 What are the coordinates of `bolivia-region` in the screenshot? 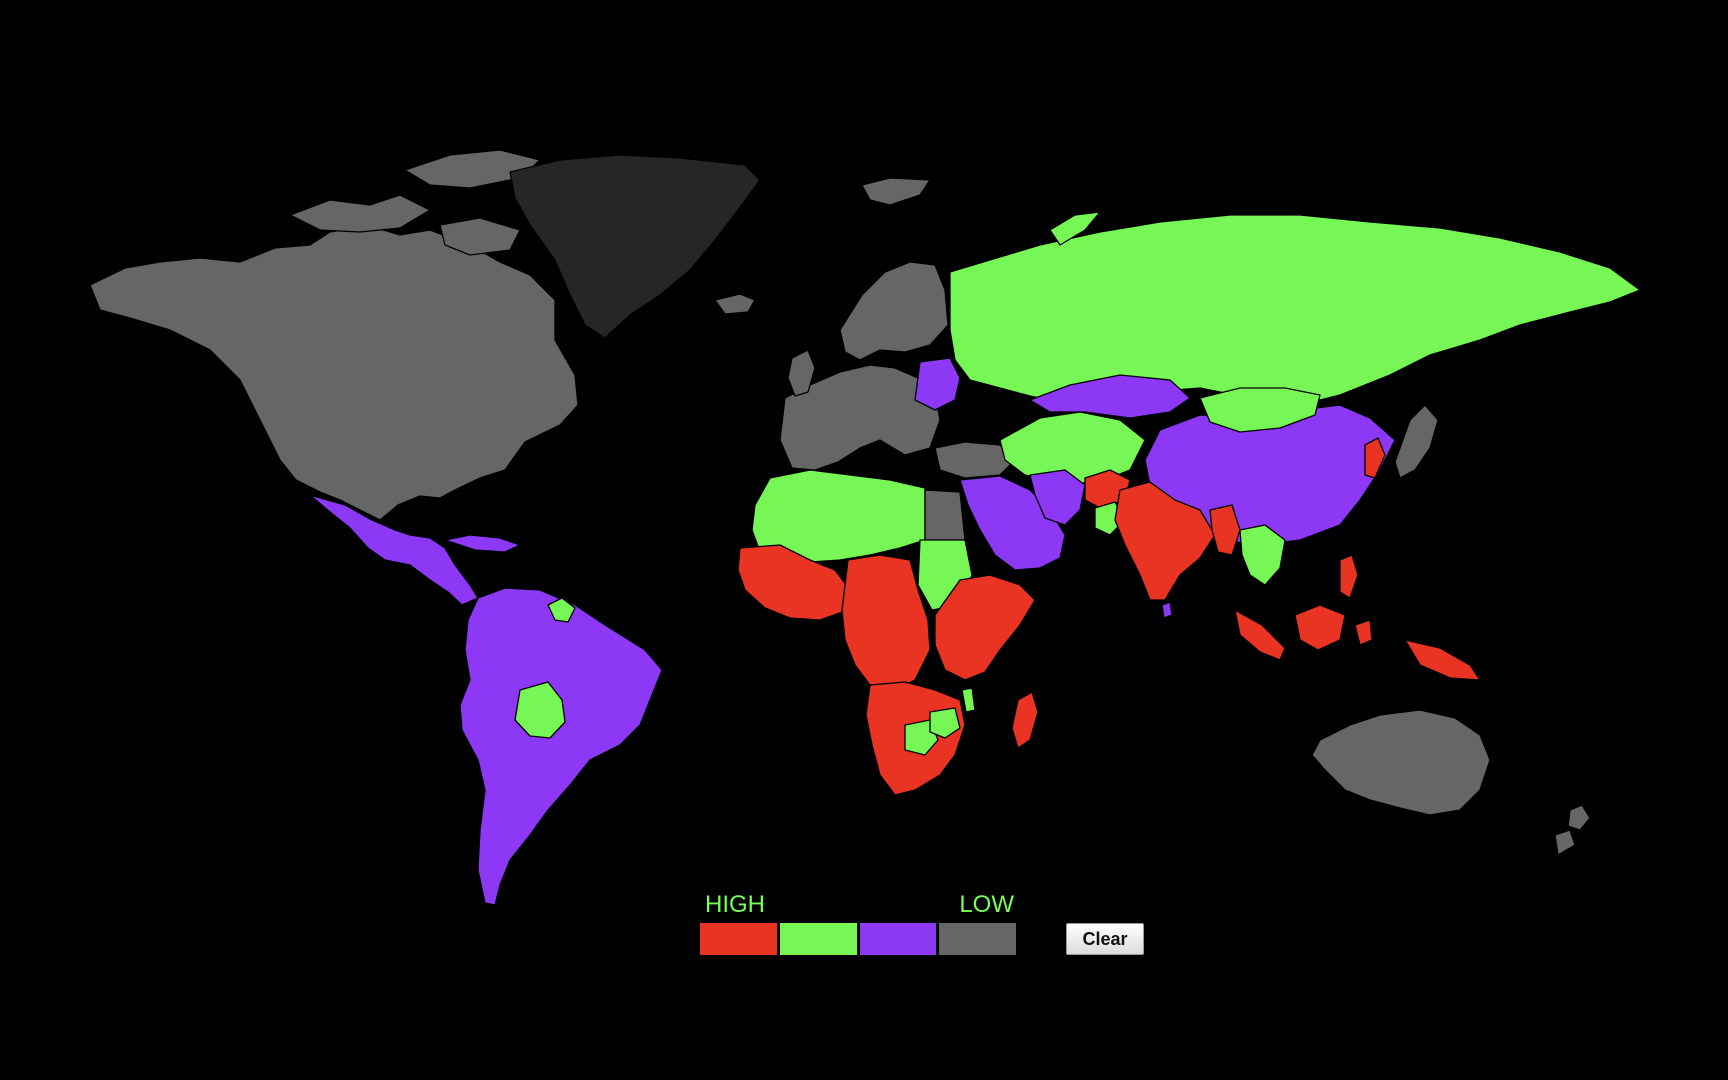 It's located at (540, 710).